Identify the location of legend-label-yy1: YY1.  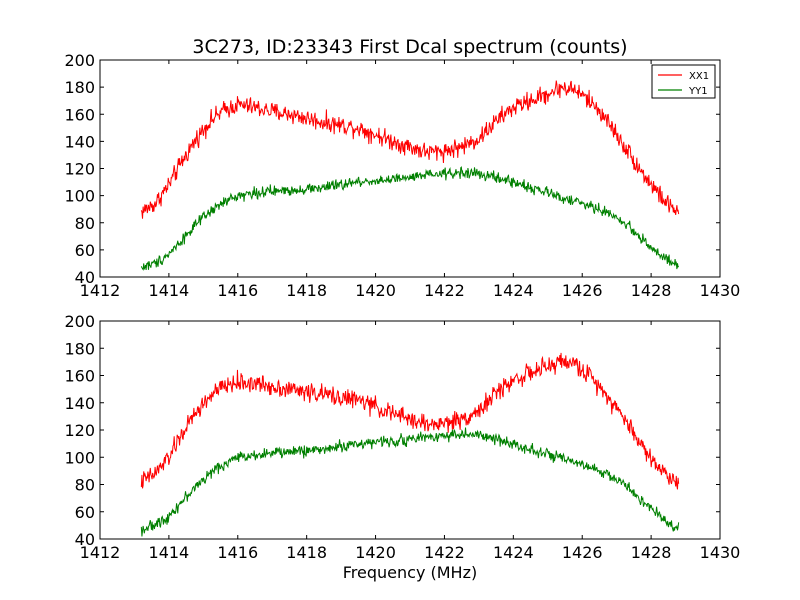
(698, 91).